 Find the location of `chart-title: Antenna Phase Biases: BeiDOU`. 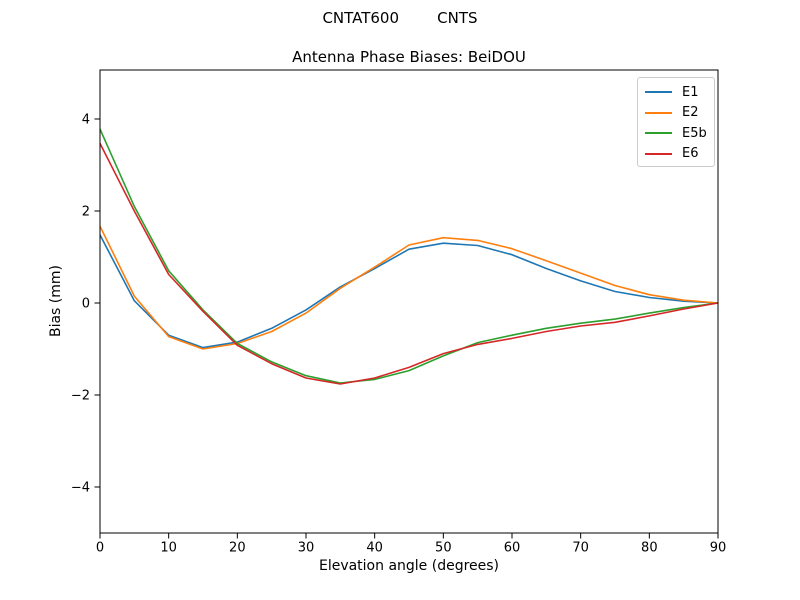

chart-title: Antenna Phase Biases: BeiDOU is located at coordinates (409, 57).